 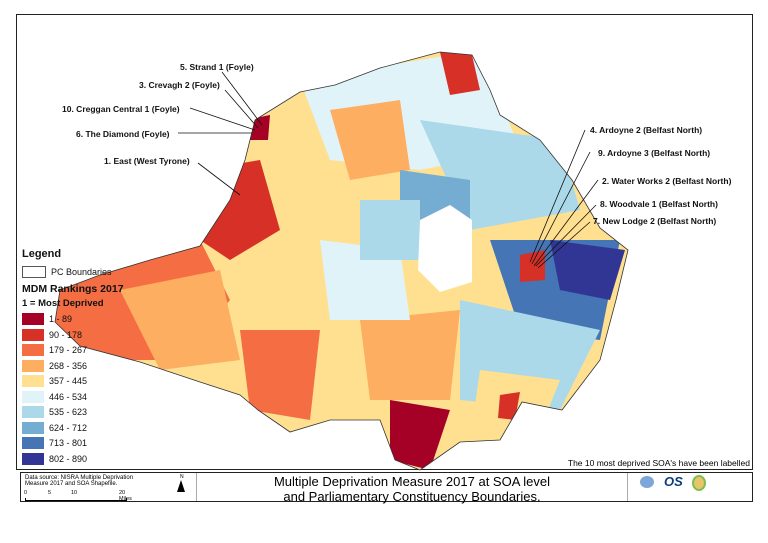 I want to click on logos: OS, so click(x=690, y=487).